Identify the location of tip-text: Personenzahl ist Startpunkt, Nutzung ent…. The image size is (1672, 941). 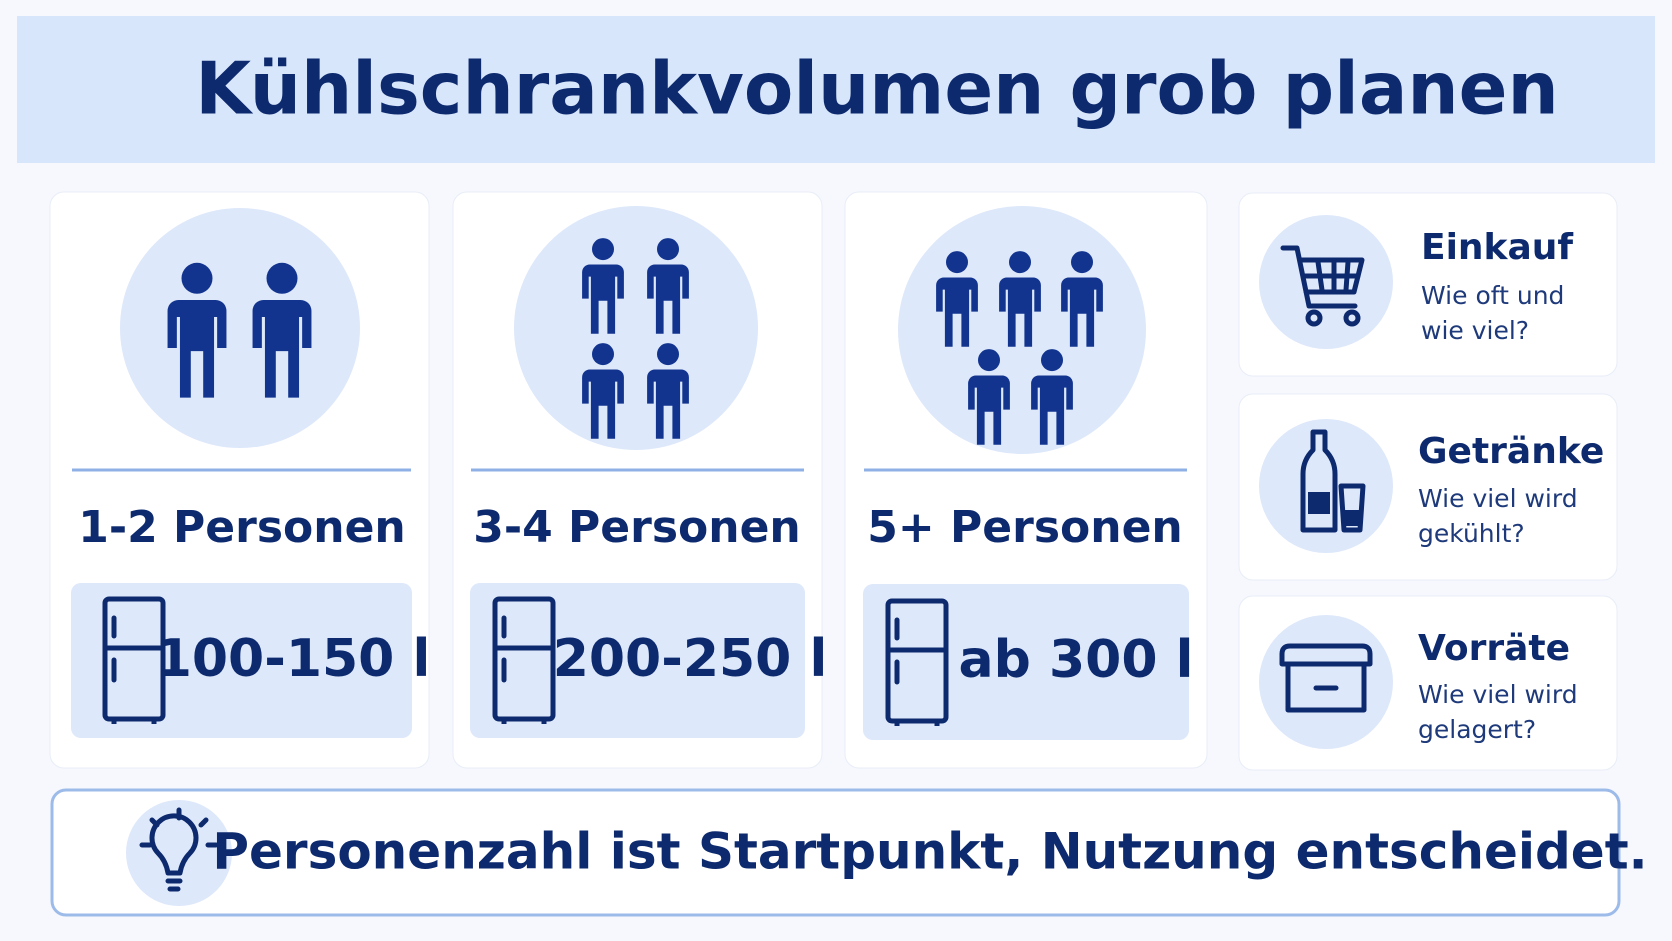
(929, 852).